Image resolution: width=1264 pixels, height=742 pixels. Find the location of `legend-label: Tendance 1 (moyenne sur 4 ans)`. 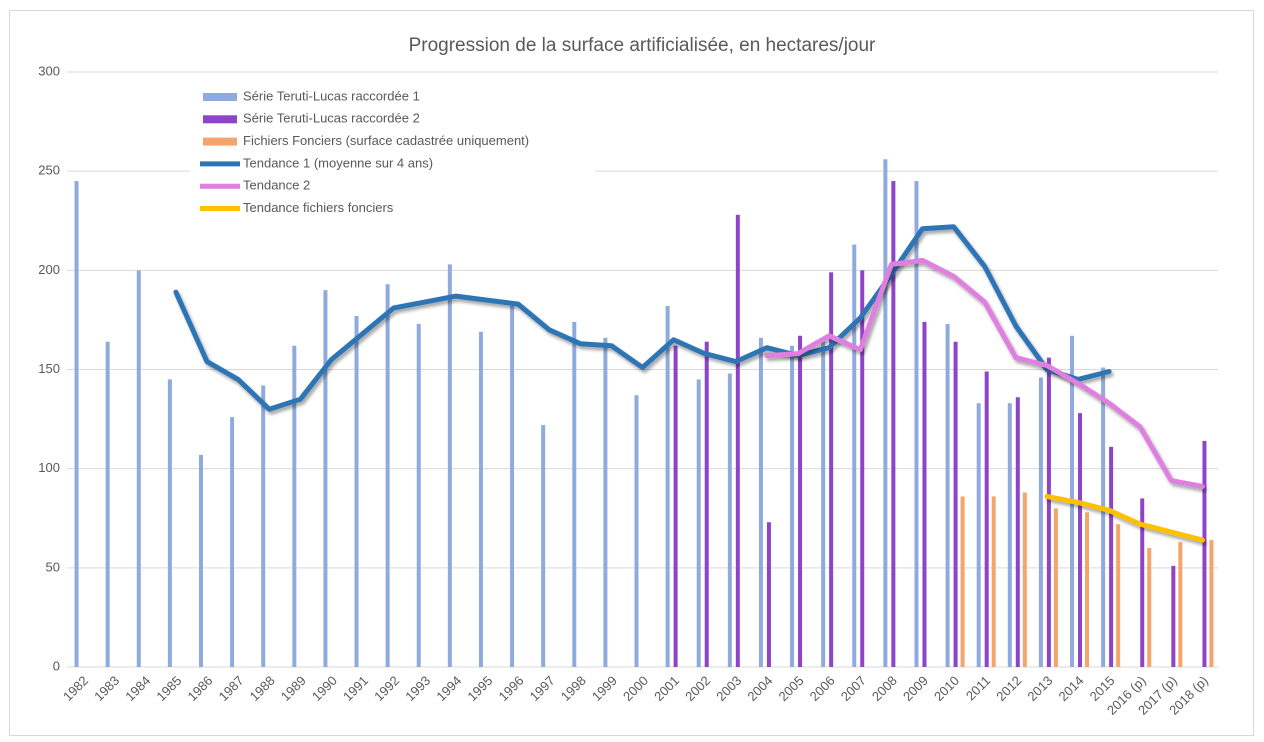

legend-label: Tendance 1 (moyenne sur 4 ans) is located at coordinates (338, 162).